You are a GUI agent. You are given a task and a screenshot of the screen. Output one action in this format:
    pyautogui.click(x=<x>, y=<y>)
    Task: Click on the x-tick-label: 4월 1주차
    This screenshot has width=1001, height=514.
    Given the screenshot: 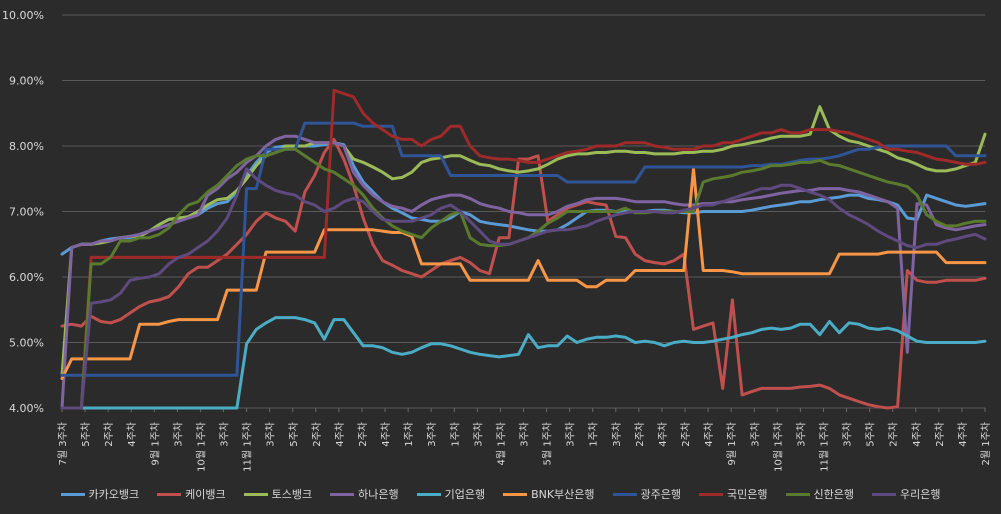 What is the action you would take?
    pyautogui.click(x=501, y=444)
    